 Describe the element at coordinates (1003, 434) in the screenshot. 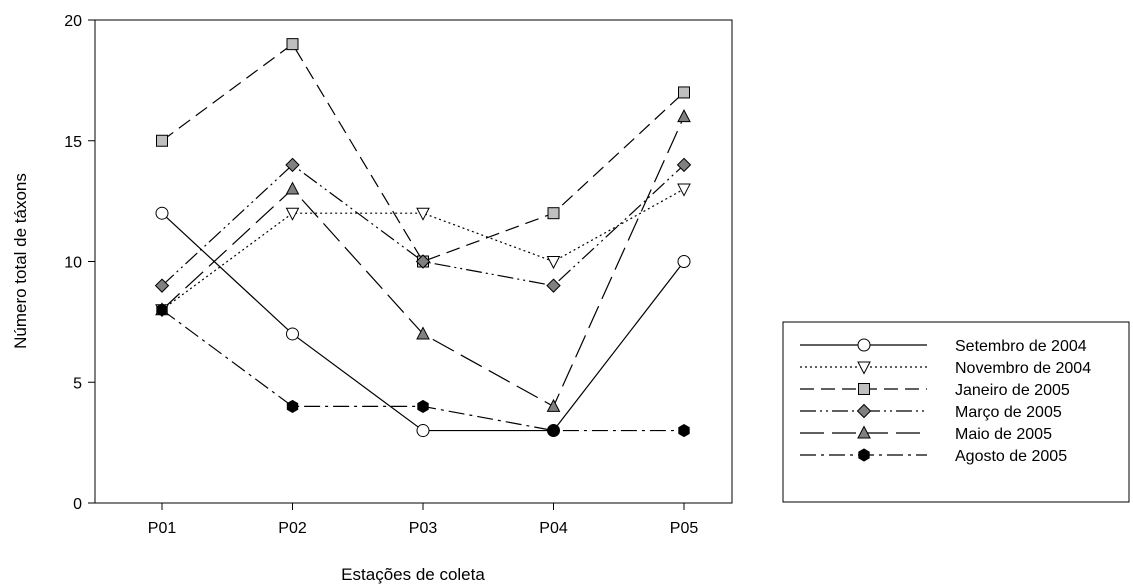

I see `legend-label: Maio de 2005` at that location.